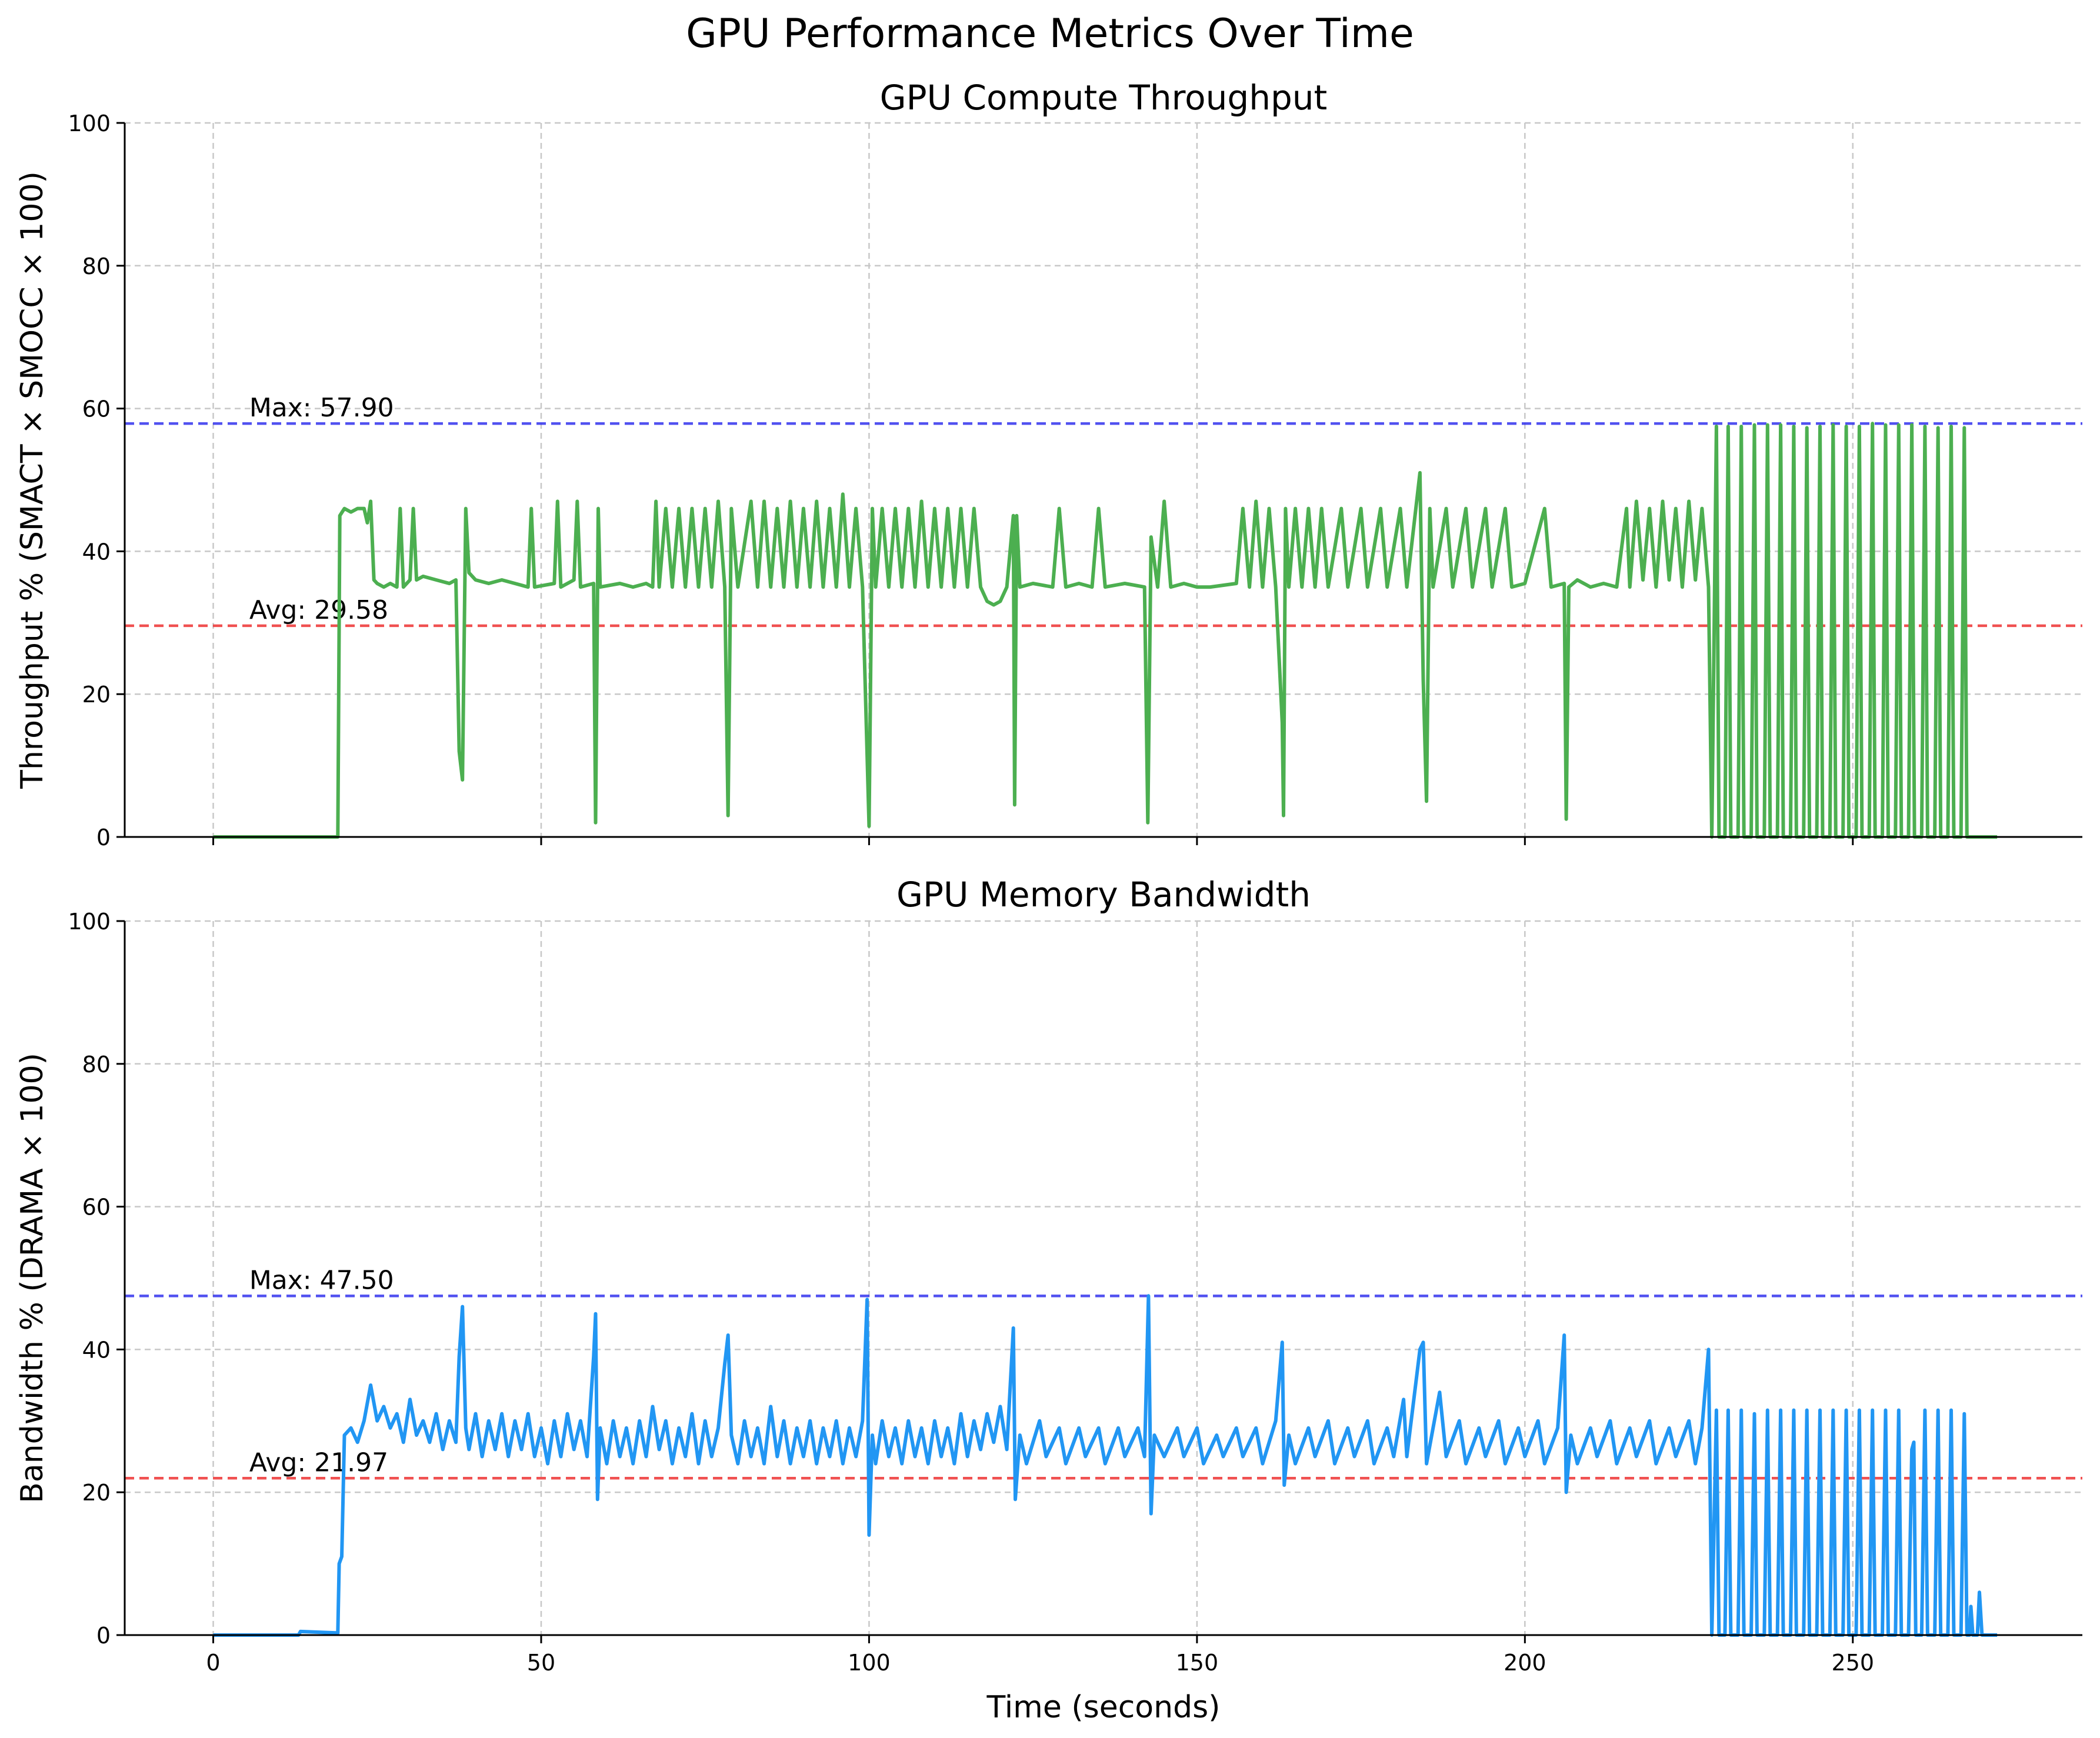 This screenshot has width=2100, height=1738. What do you see at coordinates (213, 1663) in the screenshot?
I see `x-tick-label: 0` at bounding box center [213, 1663].